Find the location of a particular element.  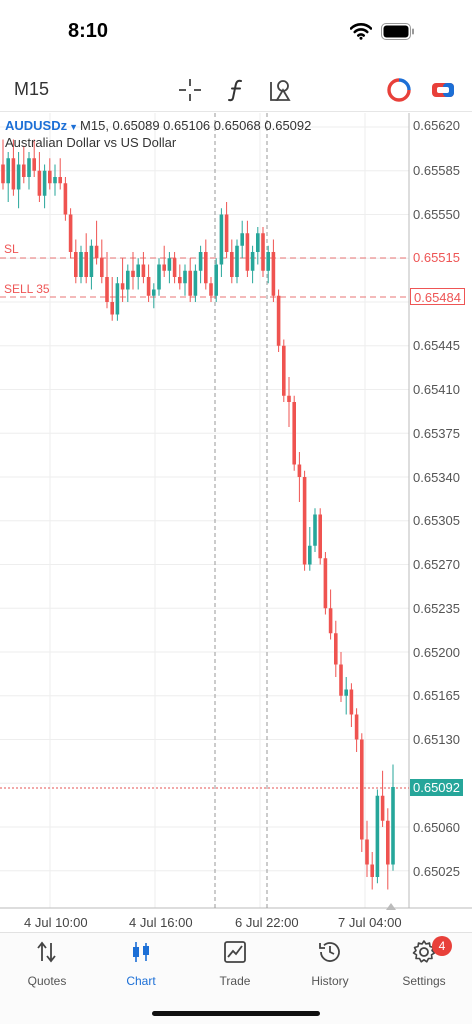

tab-settings: 4 Settings is located at coordinates (424, 965).